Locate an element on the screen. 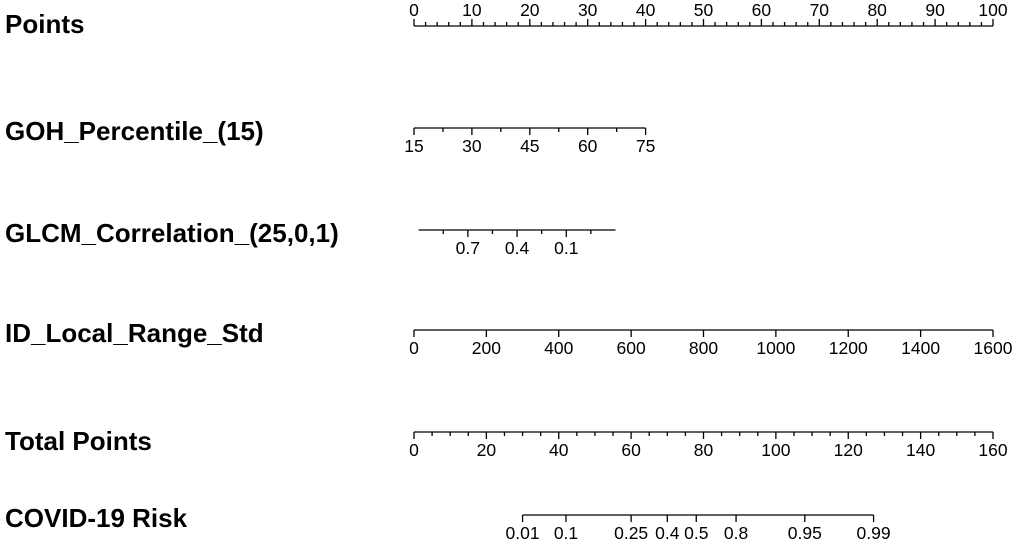  tick-label: 0.99 is located at coordinates (874, 533).